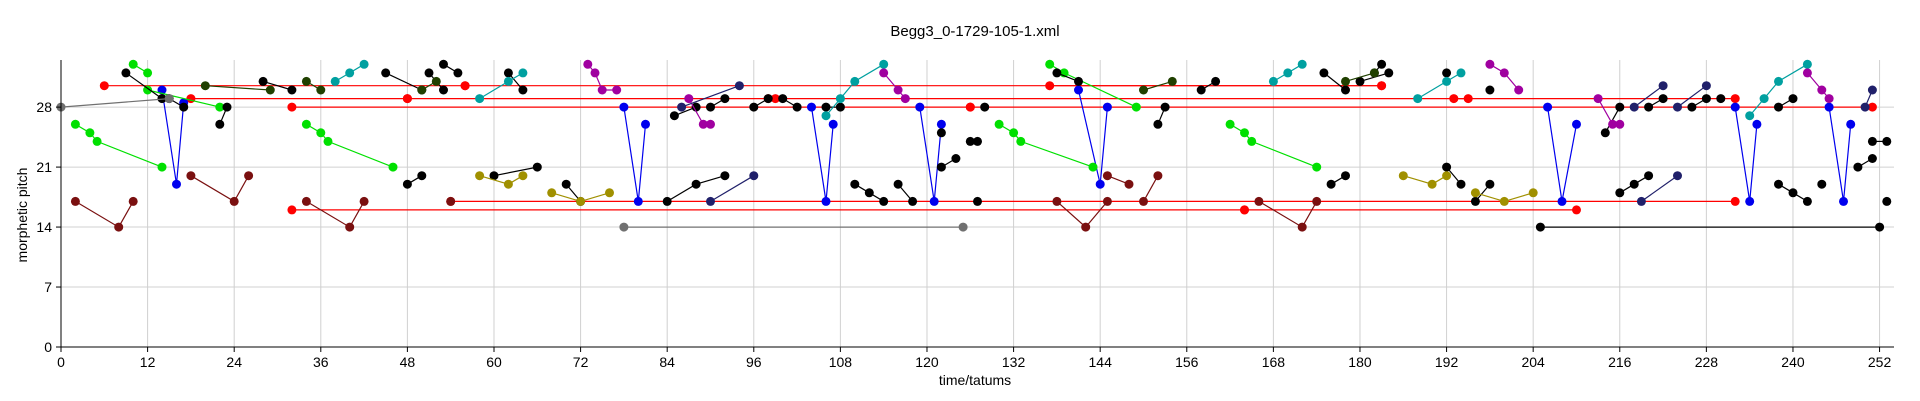 Image resolution: width=1920 pixels, height=401 pixels. Describe the element at coordinates (754, 362) in the screenshot. I see `x-tick-label: 96` at that location.